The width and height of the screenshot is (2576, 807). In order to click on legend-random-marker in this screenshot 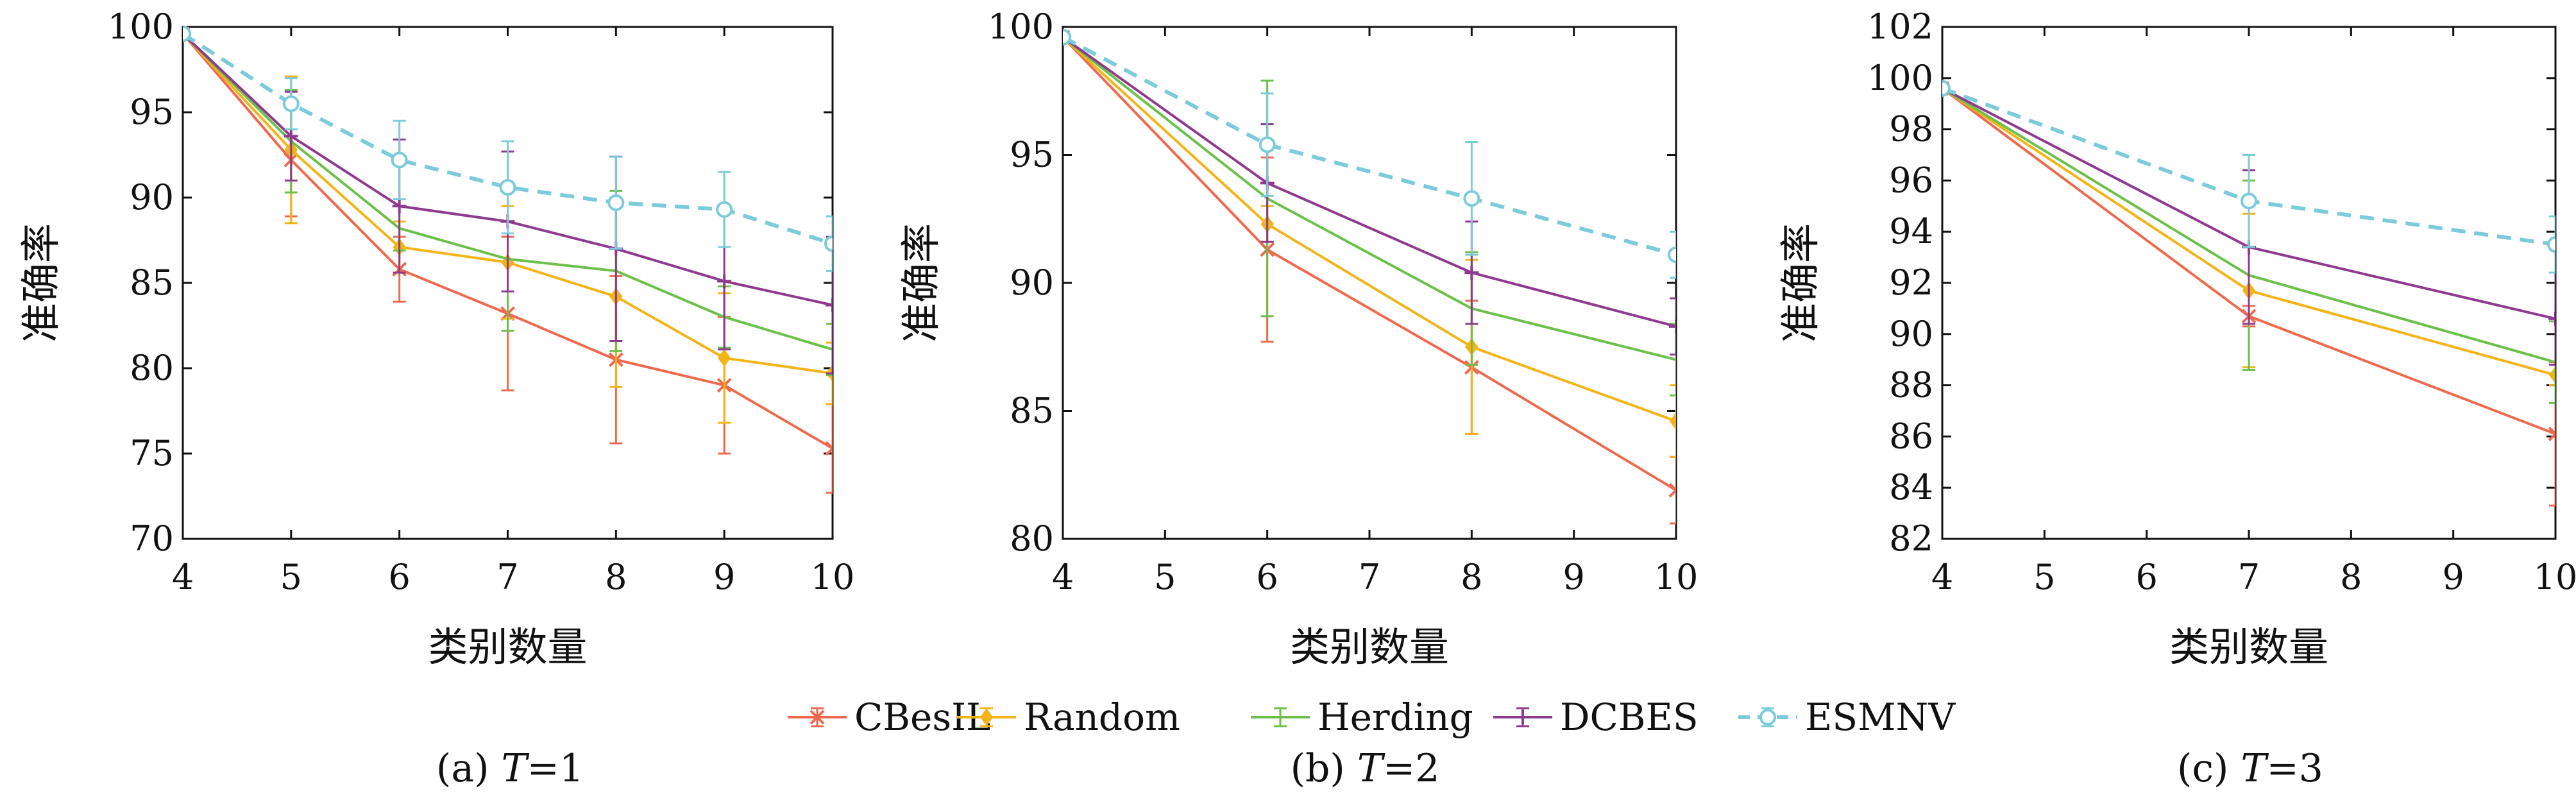, I will do `click(986, 717)`.